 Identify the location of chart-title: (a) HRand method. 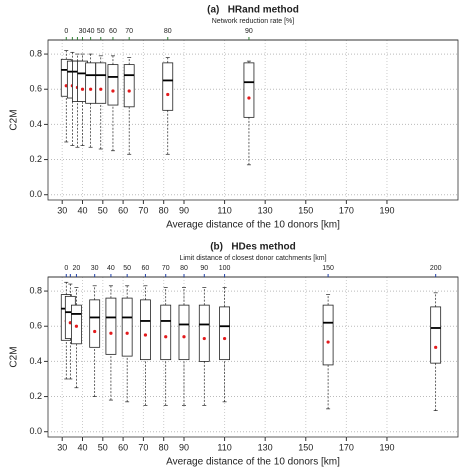
(253, 10).